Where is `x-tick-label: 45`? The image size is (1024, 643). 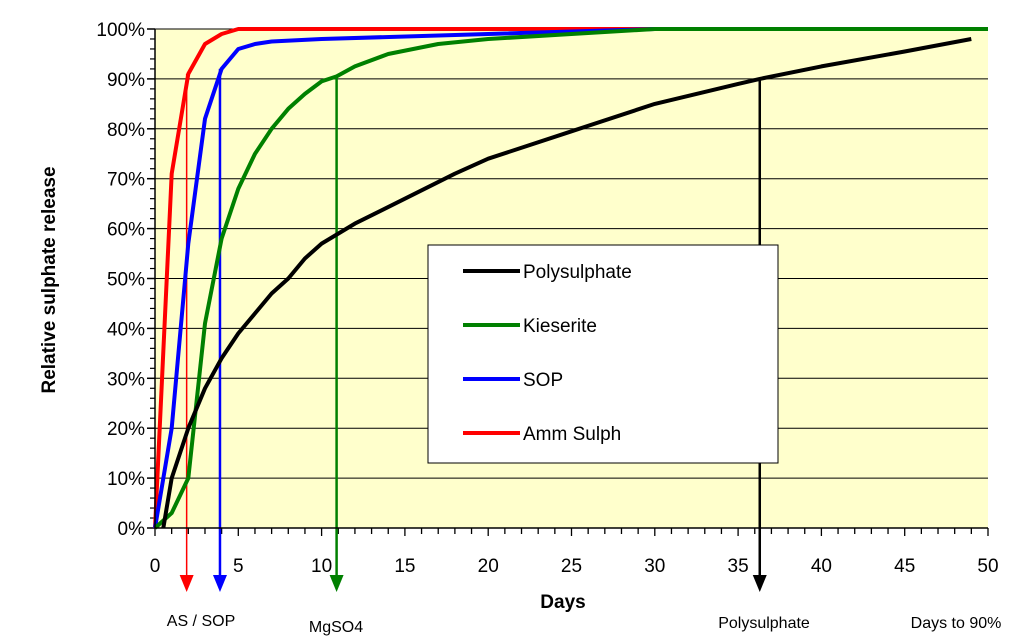 x-tick-label: 45 is located at coordinates (904, 566).